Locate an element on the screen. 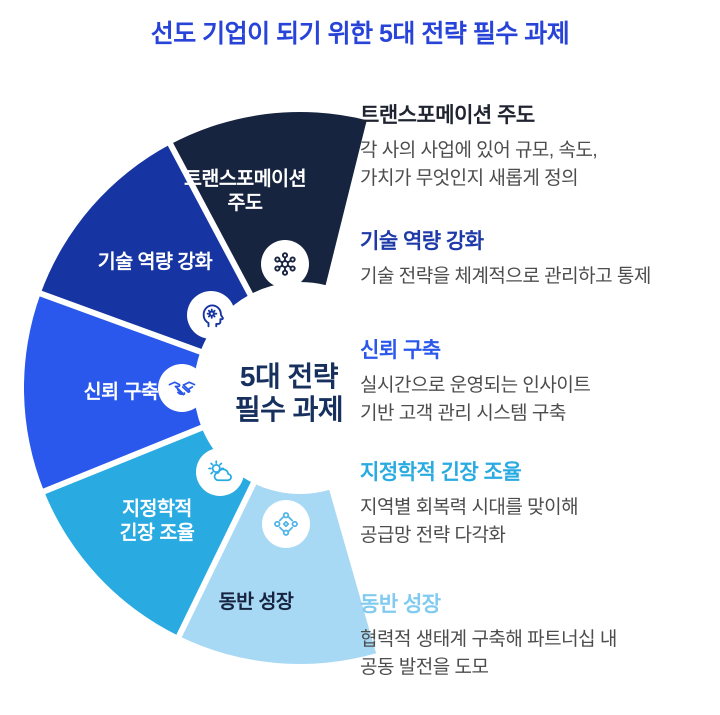 Image resolution: width=720 pixels, height=715 pixels. detail-item-growth: 동반 성장 협력적 생태계 구축해 파트너십 내 공동 발전을 도모 is located at coordinates (532, 637).